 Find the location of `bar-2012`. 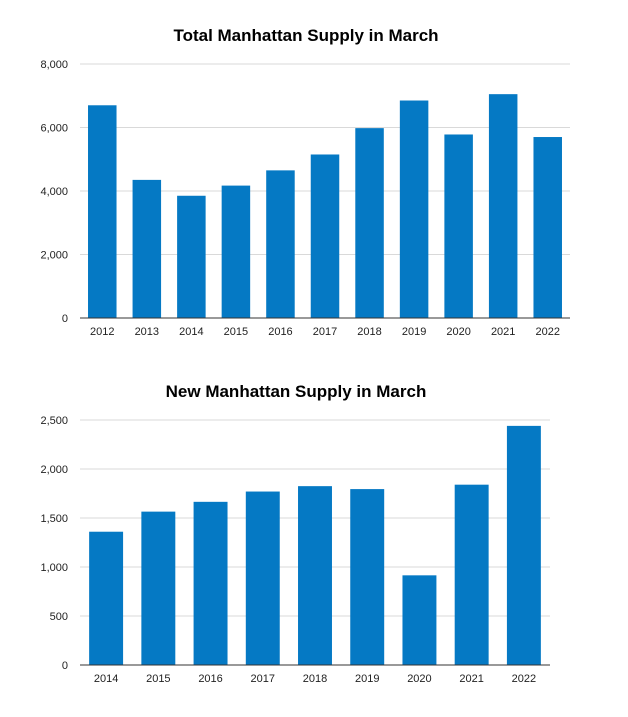

bar-2012 is located at coordinates (102, 212).